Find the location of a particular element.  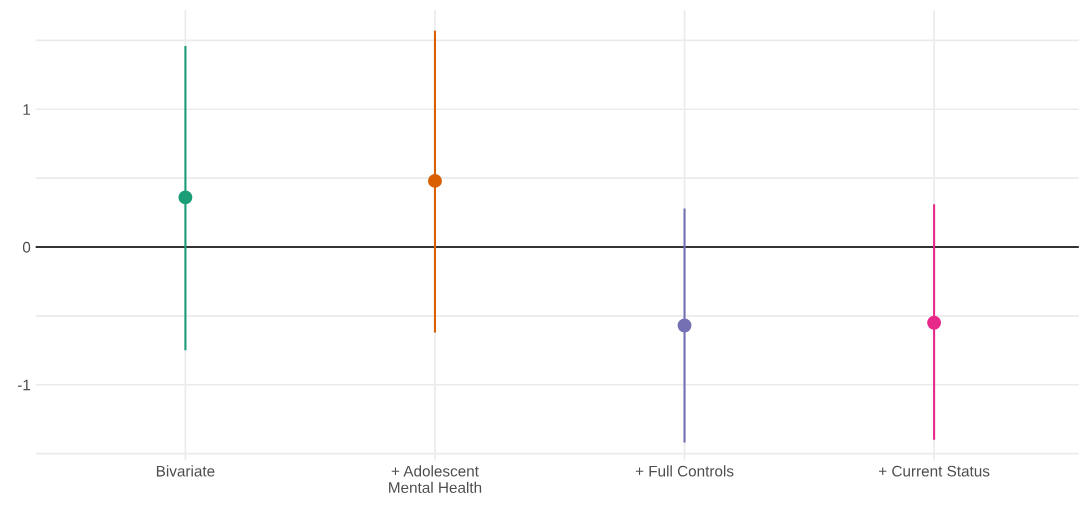

y-tick-label: -1 is located at coordinates (24, 385).